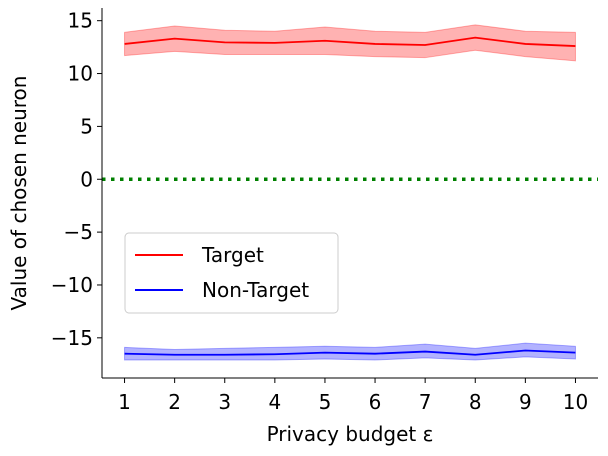  I want to click on x-tick-label: 2, so click(174, 402).